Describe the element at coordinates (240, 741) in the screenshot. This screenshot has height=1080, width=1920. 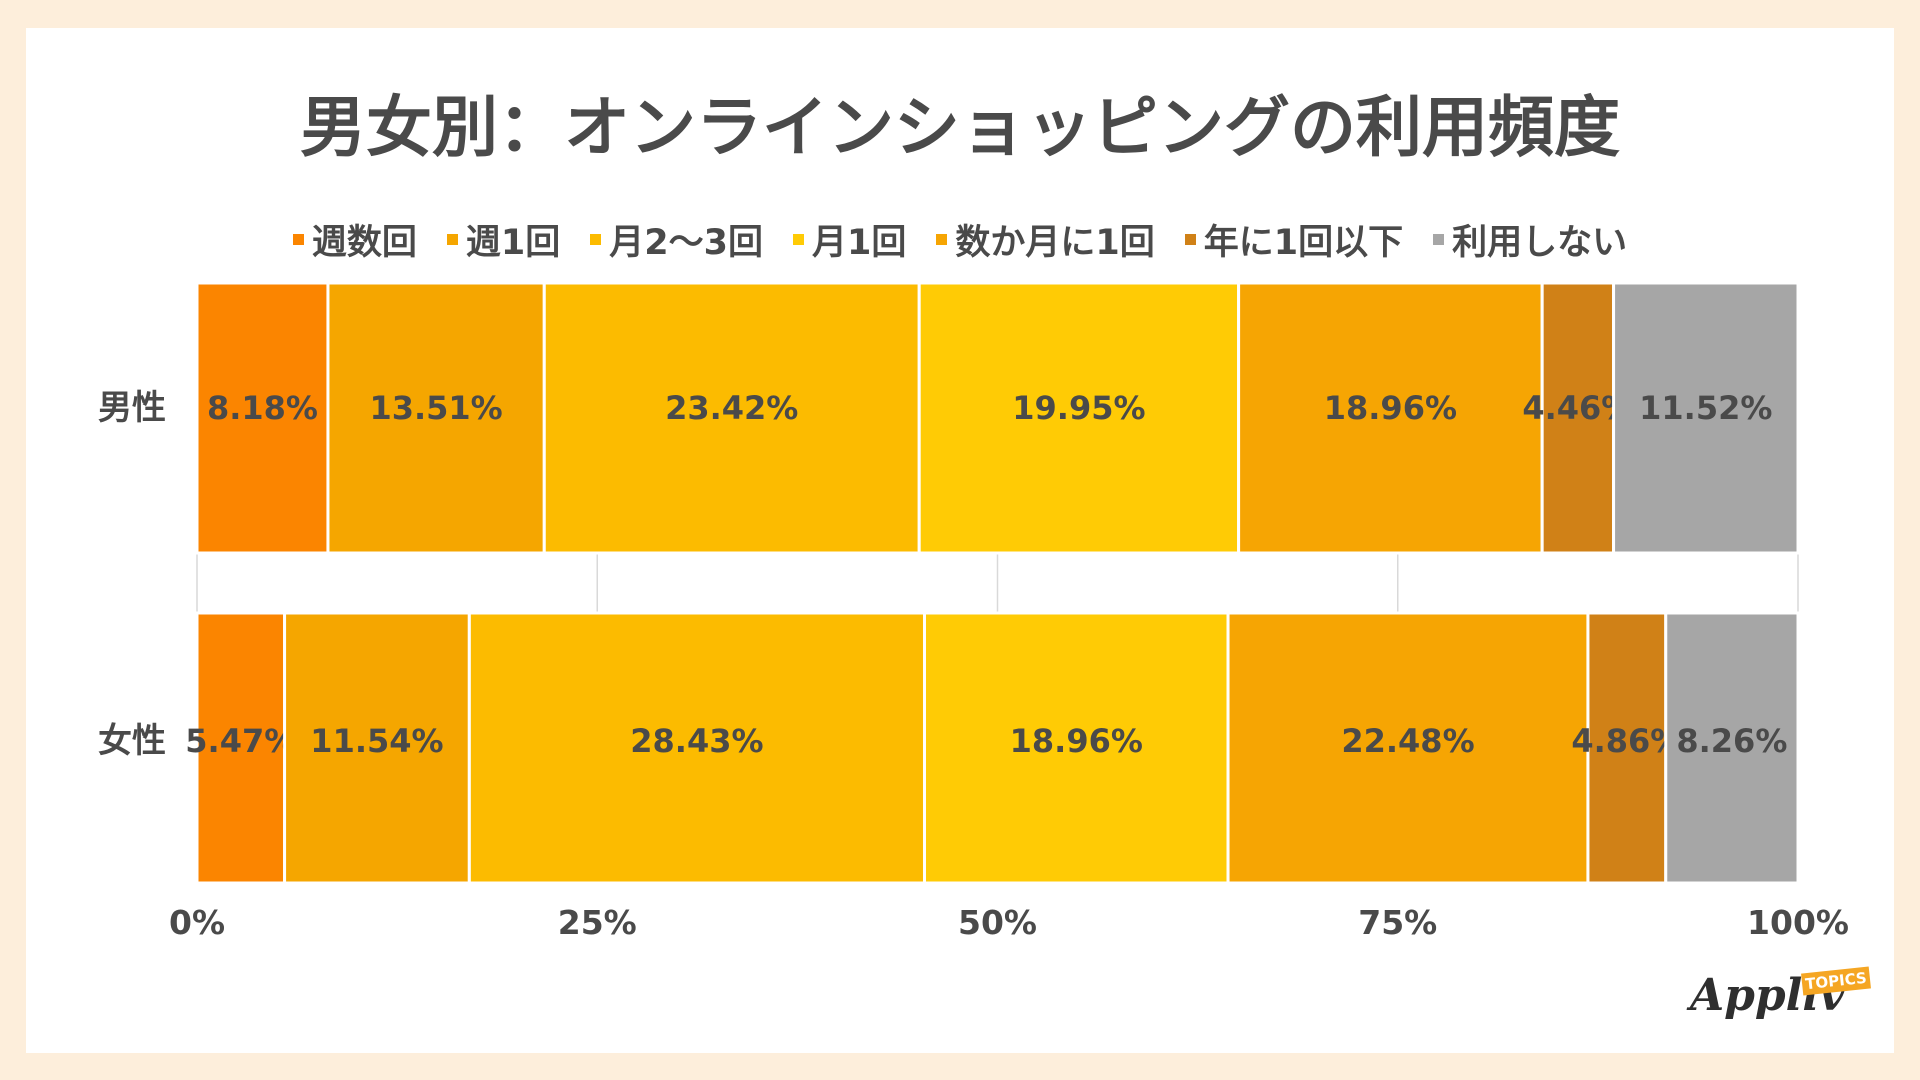
I see `data-label-1-0: 5.47%` at that location.